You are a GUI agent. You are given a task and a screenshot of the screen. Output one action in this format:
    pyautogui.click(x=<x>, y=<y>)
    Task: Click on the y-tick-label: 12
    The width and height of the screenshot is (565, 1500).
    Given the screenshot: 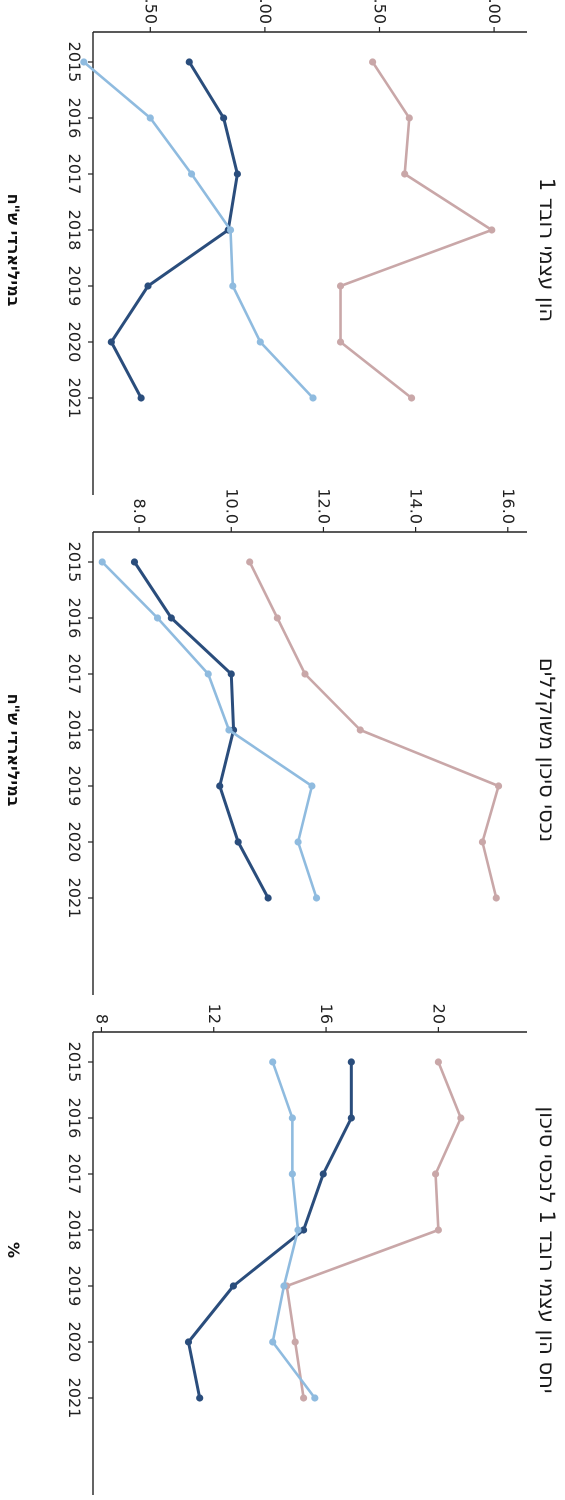 What is the action you would take?
    pyautogui.click(x=214, y=1014)
    